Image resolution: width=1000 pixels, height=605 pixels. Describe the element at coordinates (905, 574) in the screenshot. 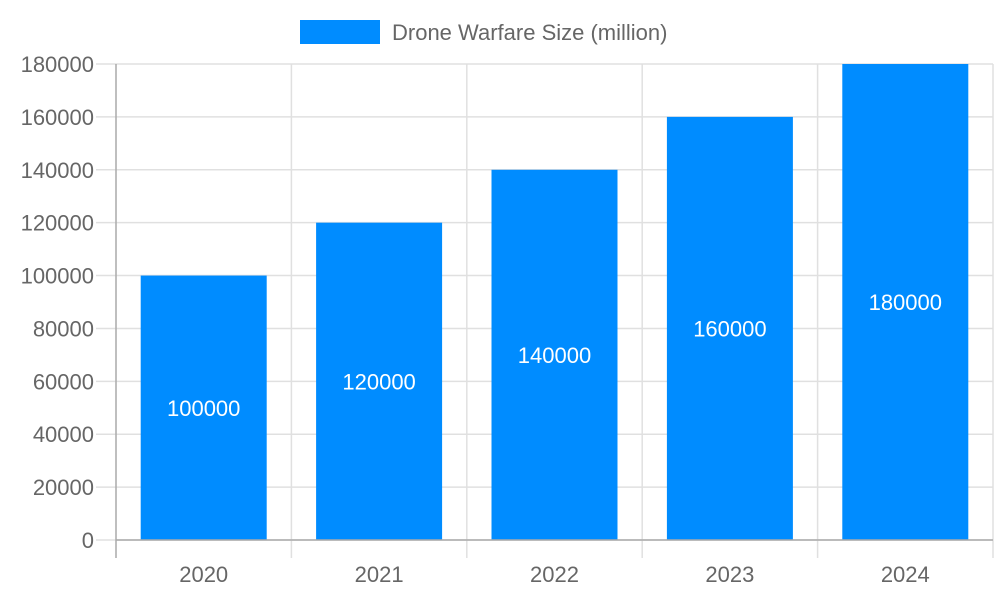

I see `x-tick-label: 2024` at that location.